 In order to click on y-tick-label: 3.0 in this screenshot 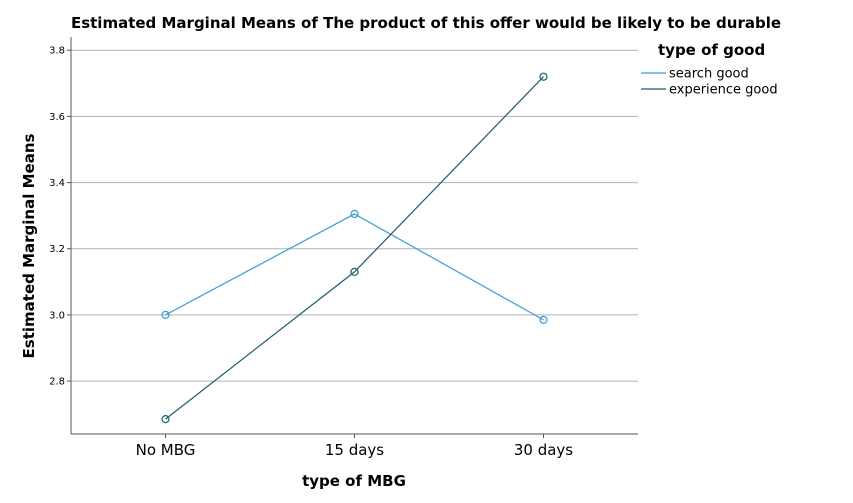, I will do `click(57, 315)`.